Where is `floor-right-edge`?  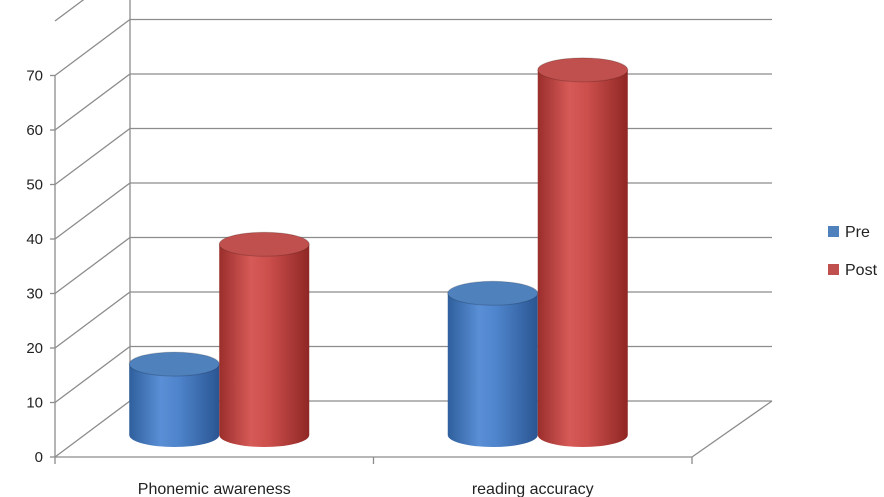
floor-right-edge is located at coordinates (732, 429).